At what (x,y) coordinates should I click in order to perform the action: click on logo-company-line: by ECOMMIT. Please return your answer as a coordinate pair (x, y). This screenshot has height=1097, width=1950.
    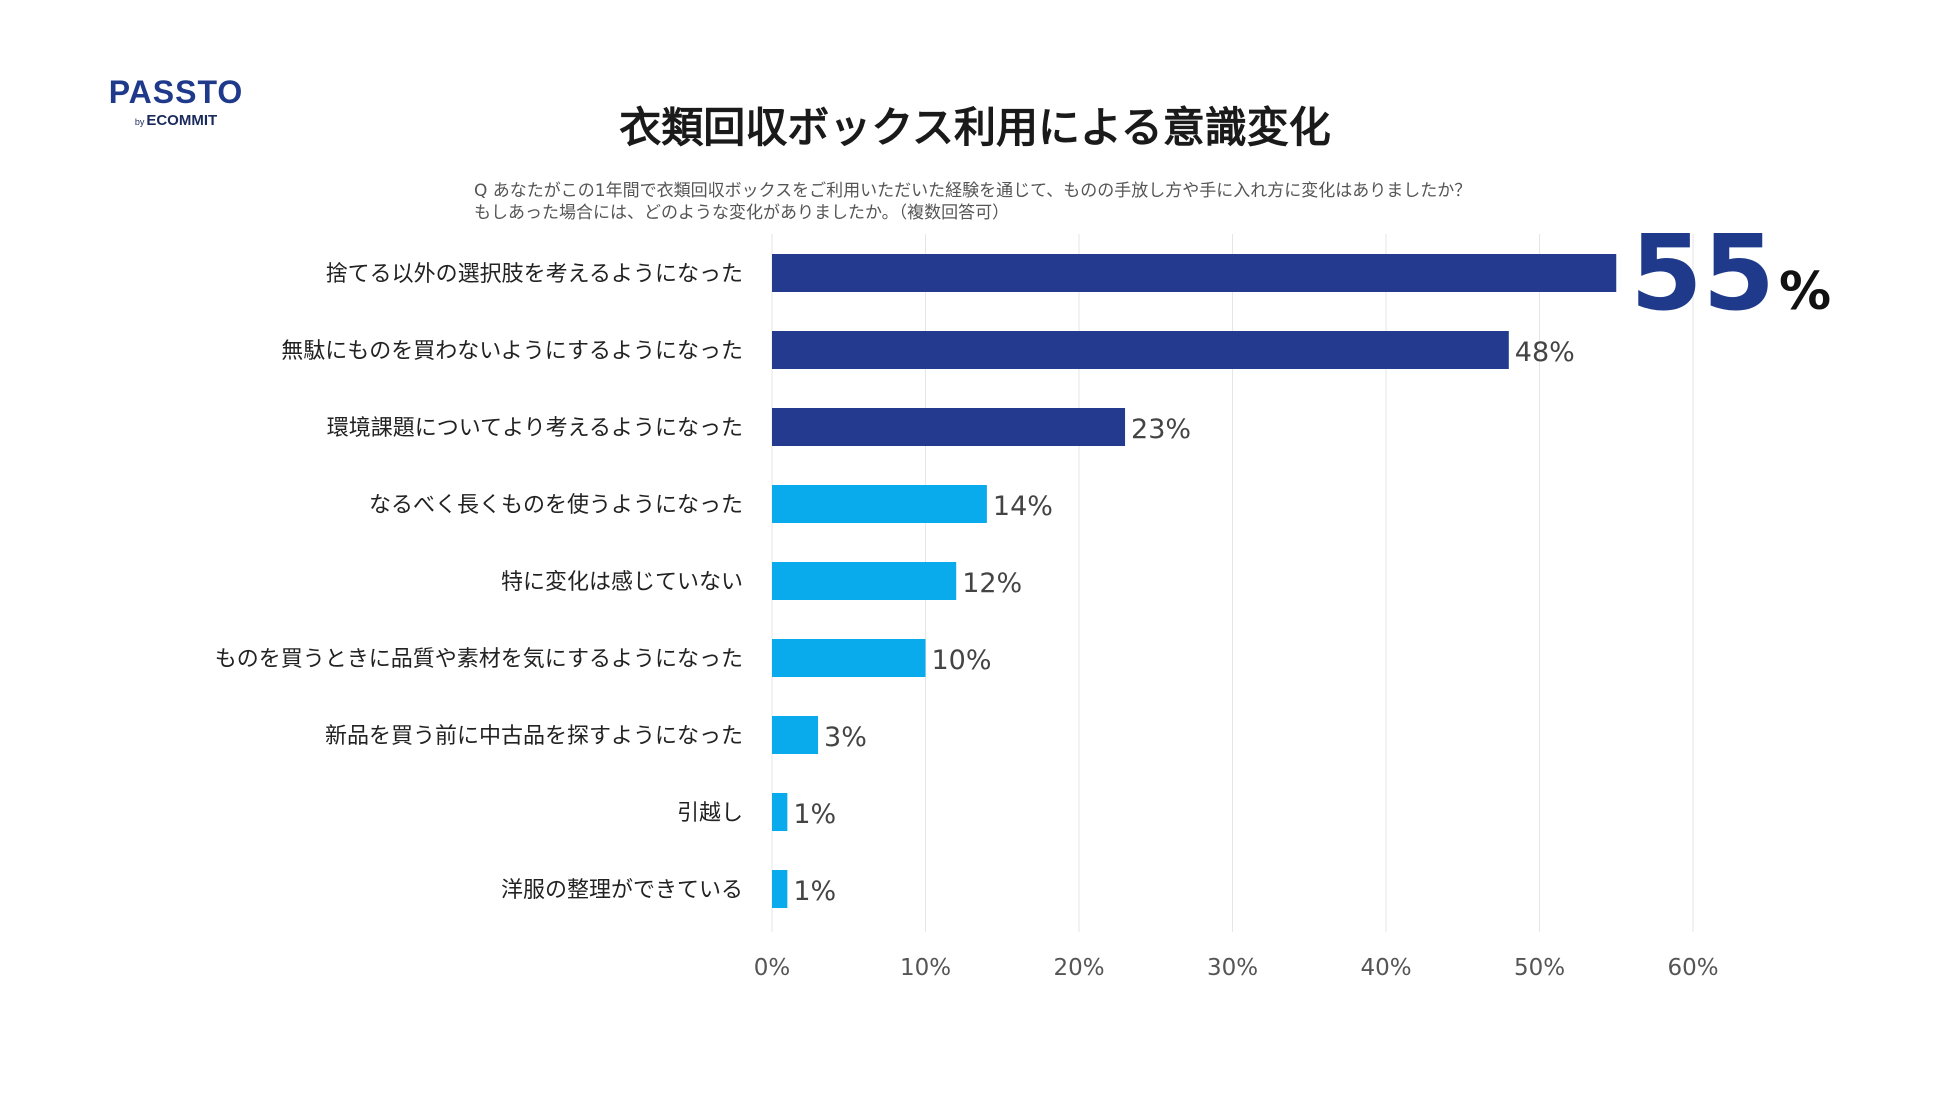
    Looking at the image, I should click on (176, 121).